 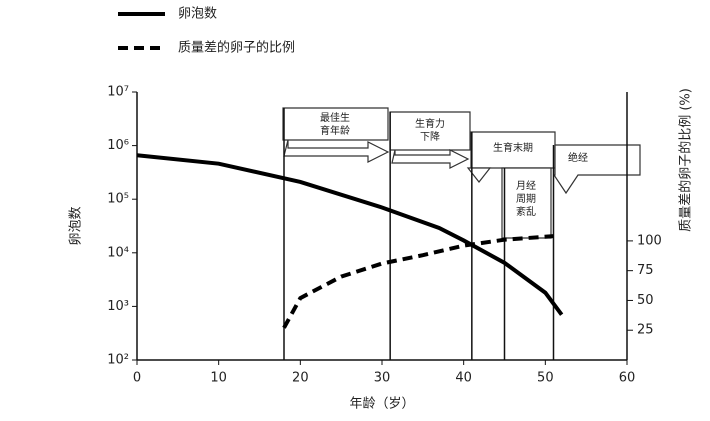 What do you see at coordinates (418, 281) in the screenshot?
I see `series-line` at bounding box center [418, 281].